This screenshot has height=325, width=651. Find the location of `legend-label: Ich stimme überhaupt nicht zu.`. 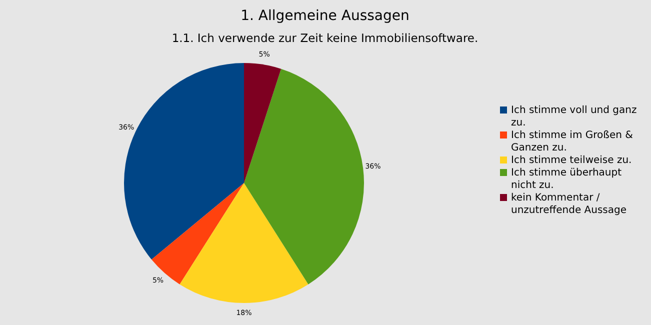

legend-label: Ich stimme überhaupt nicht zu. is located at coordinates (566, 179).